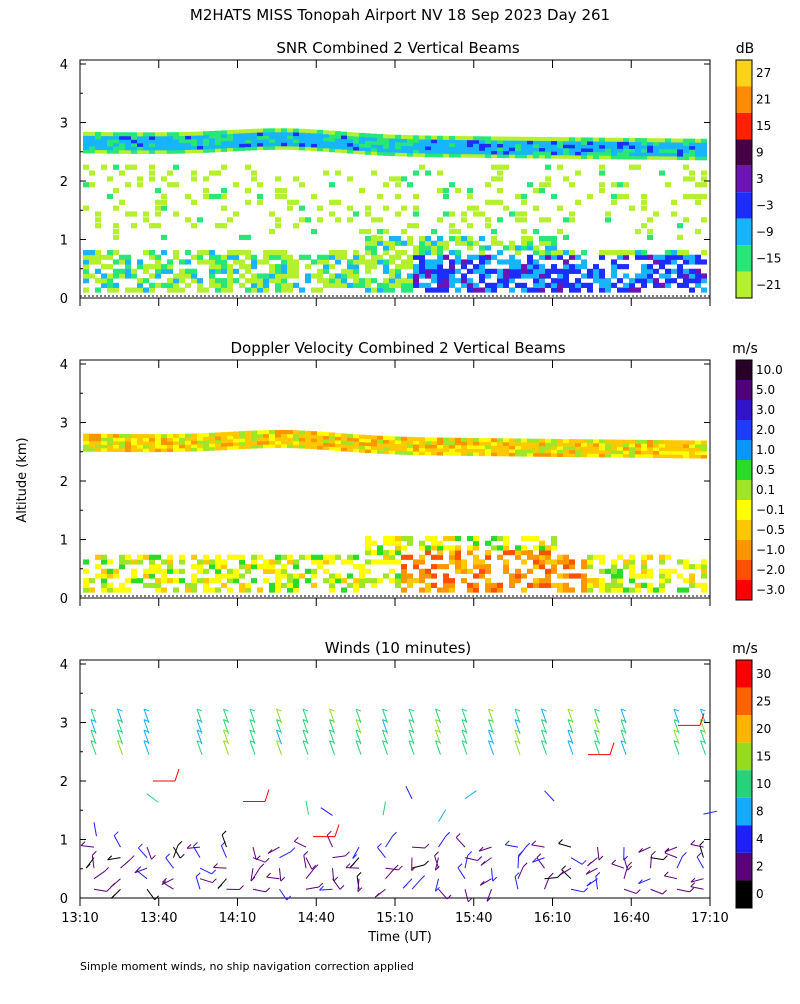  What do you see at coordinates (763, 756) in the screenshot?
I see `colorbar-label: 15` at bounding box center [763, 756].